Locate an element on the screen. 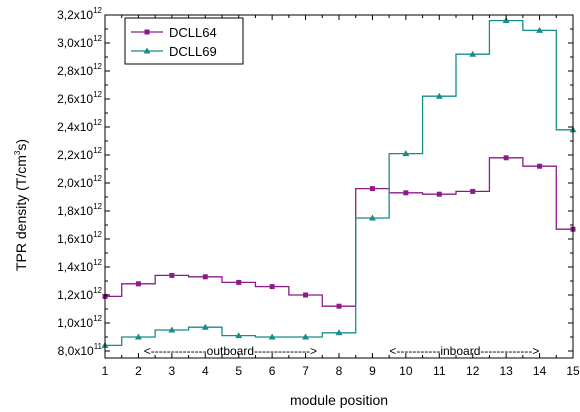 The image size is (580, 412). x-tick-label: 15 is located at coordinates (573, 371).